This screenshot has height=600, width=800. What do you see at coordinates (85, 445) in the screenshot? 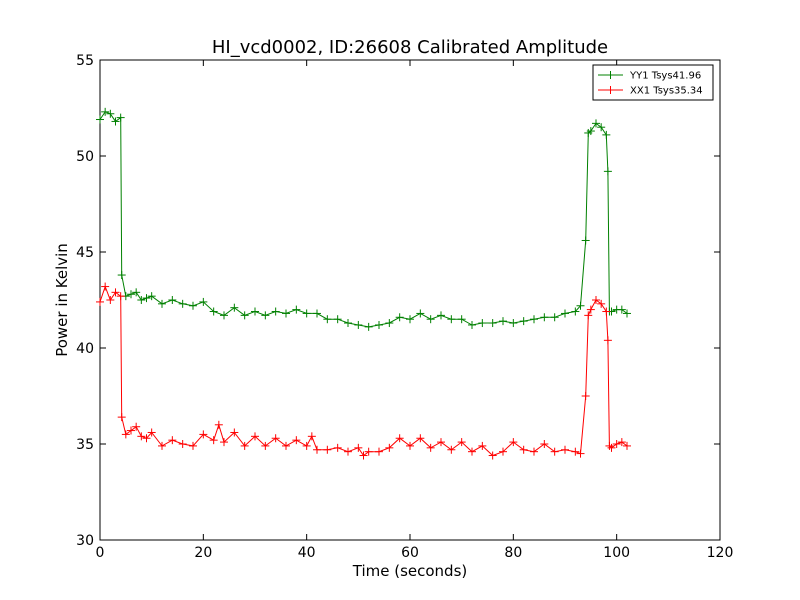
I see `y-tick-label-1: 35` at bounding box center [85, 445].